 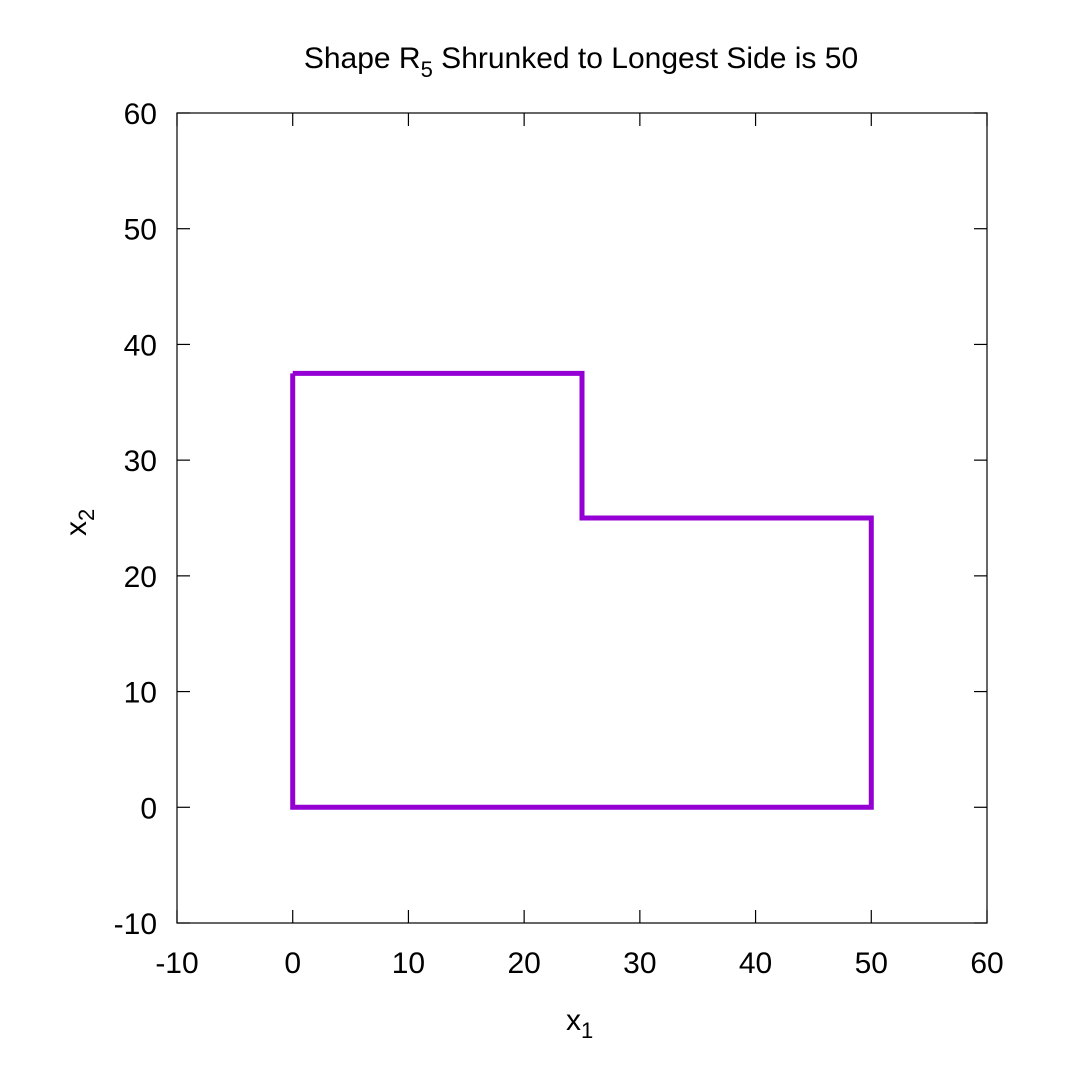 I want to click on chart-title: Shape R5 Shrunked to Longest Side is 50, so click(x=581, y=62).